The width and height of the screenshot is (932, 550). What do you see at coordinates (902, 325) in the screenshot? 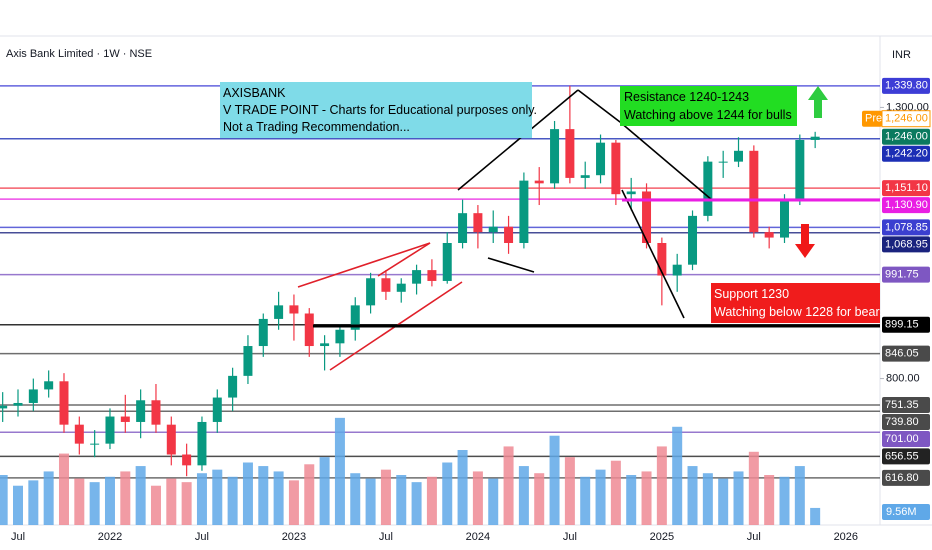
I see `level-label: 899.15` at bounding box center [902, 325].